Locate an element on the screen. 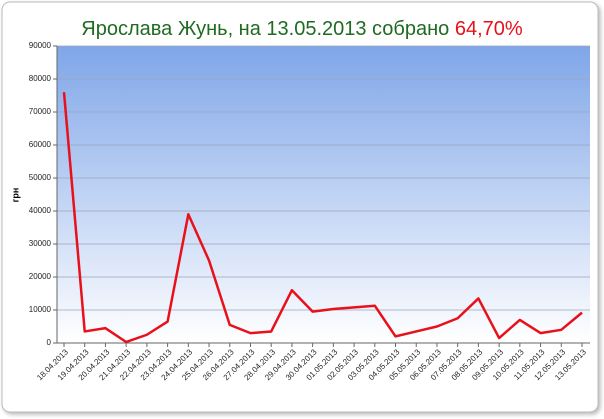 The image size is (604, 419). y-tick-label: 60000 is located at coordinates (40, 144).